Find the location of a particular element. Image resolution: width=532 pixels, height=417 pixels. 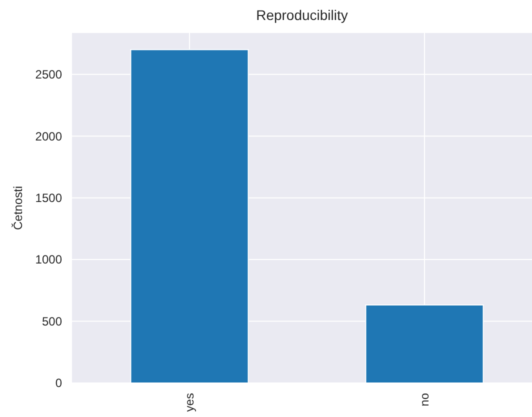

y-tick-label: 500 is located at coordinates (52, 321).